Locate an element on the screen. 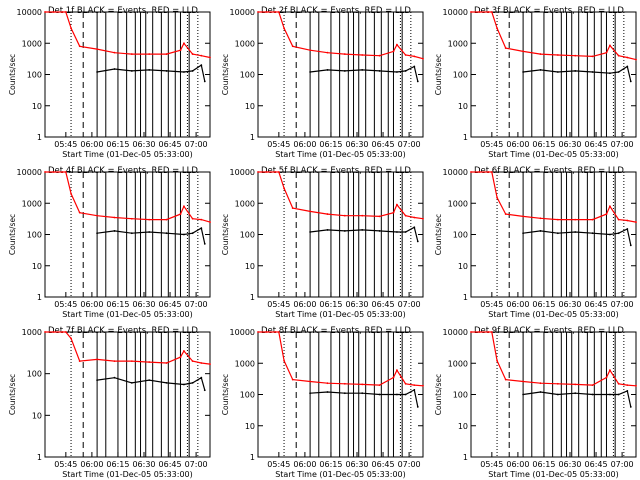  x-tick-label: 05:45 is located at coordinates (491, 464).